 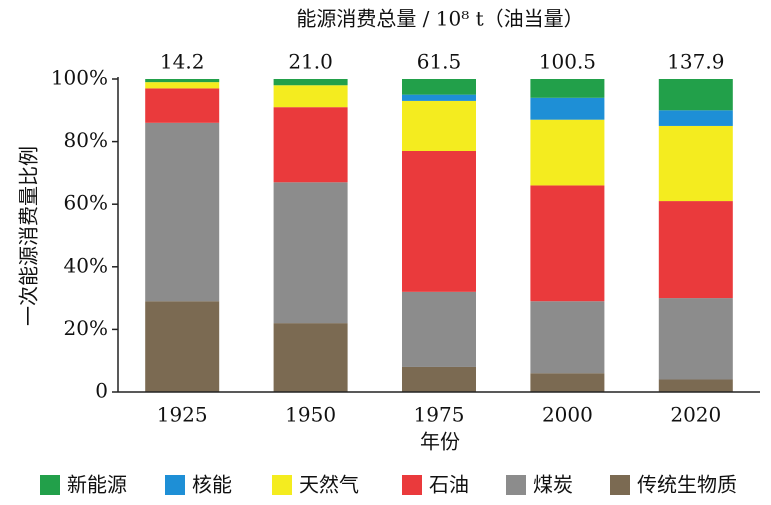 I want to click on total-label: 100.5, so click(x=567, y=62).